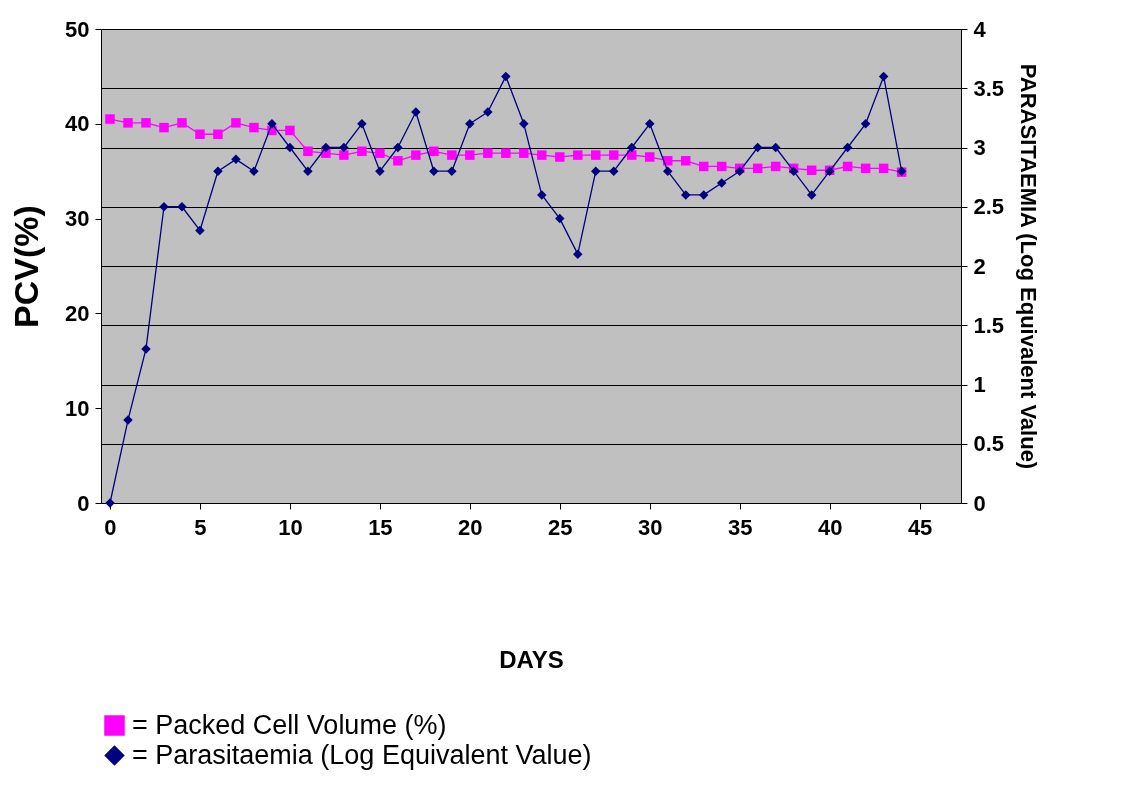  Describe the element at coordinates (920, 527) in the screenshot. I see `x-tick-label: 45` at that location.